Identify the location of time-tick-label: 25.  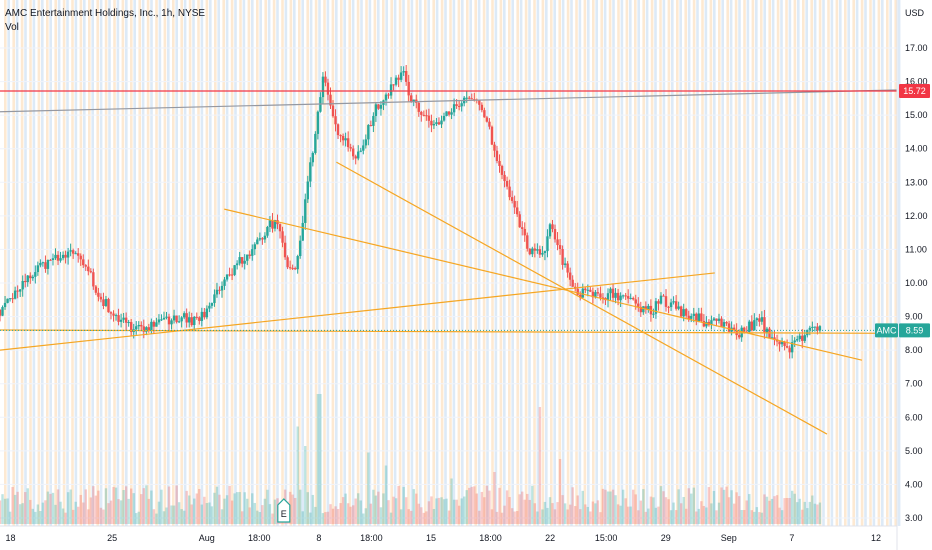
(112, 538).